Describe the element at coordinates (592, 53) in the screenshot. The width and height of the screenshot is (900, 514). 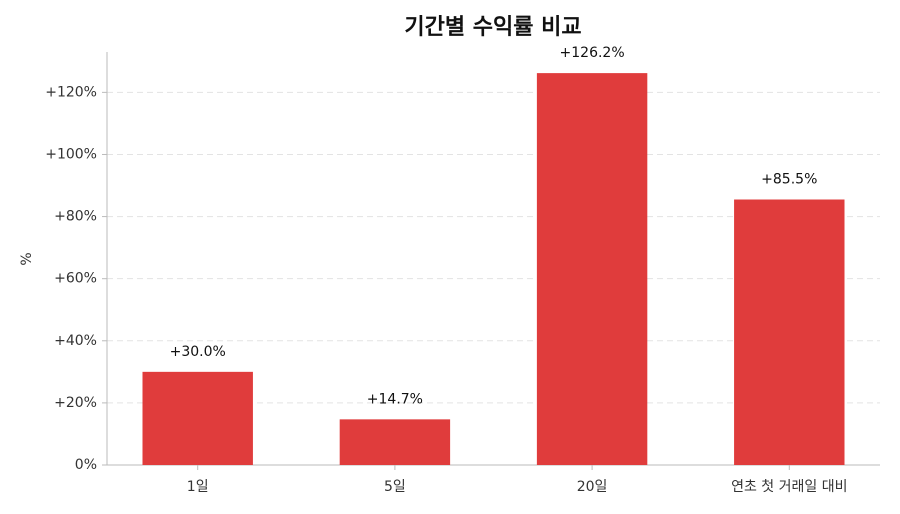
I see `value-label: +126.2%` at that location.